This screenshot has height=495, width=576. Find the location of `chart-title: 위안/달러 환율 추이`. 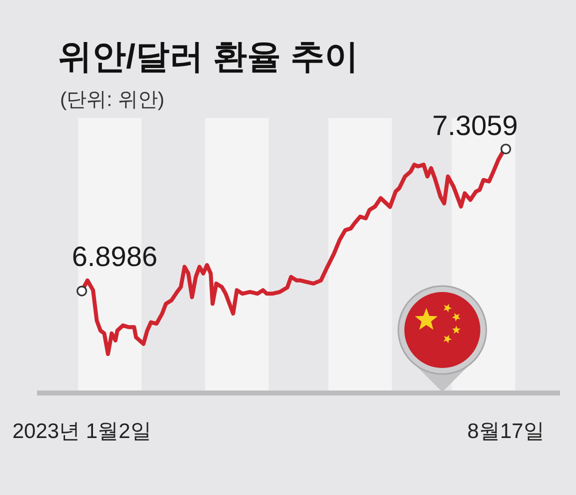

chart-title: 위안/달러 환율 추이 is located at coordinates (208, 57).